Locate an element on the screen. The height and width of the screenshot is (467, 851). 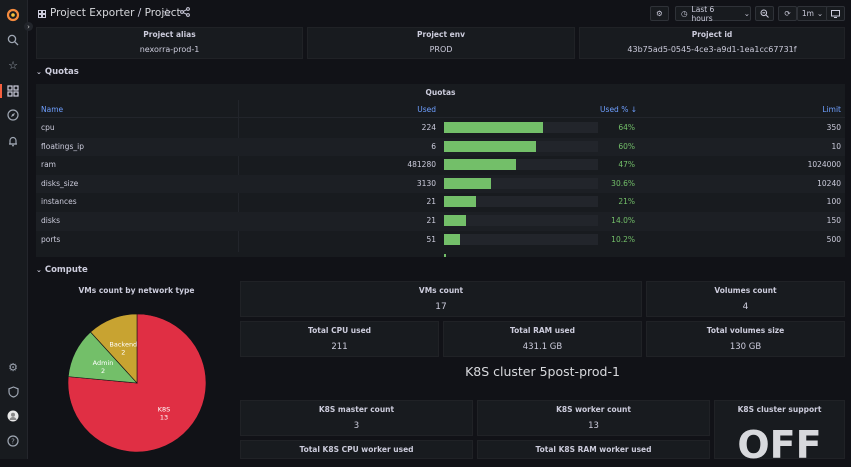
compute-row-header: ⌄ Compute is located at coordinates (62, 270).